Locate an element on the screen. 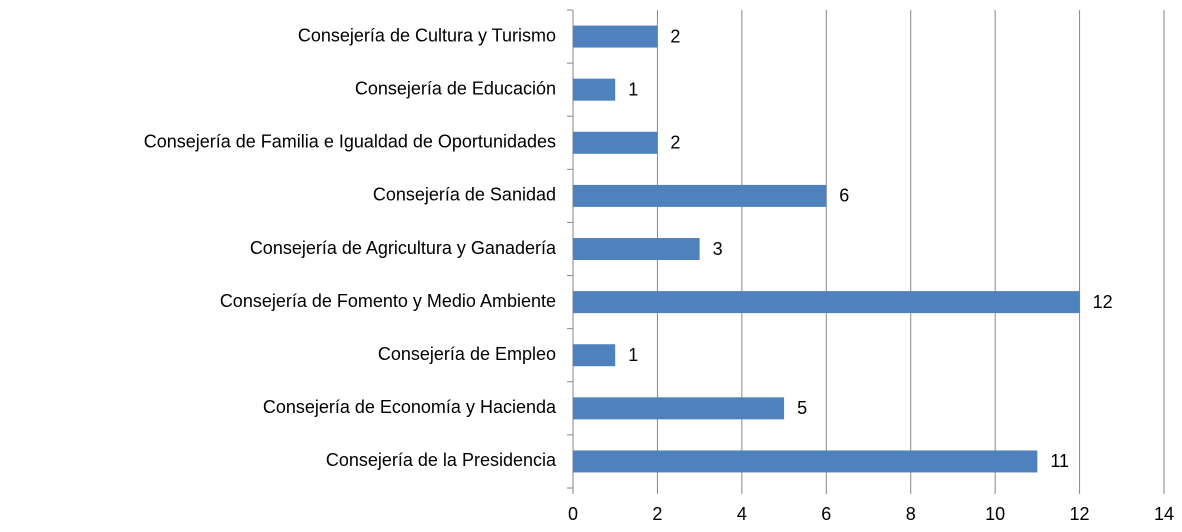 This screenshot has height=532, width=1182. x-tick-label: 14 is located at coordinates (1164, 514).